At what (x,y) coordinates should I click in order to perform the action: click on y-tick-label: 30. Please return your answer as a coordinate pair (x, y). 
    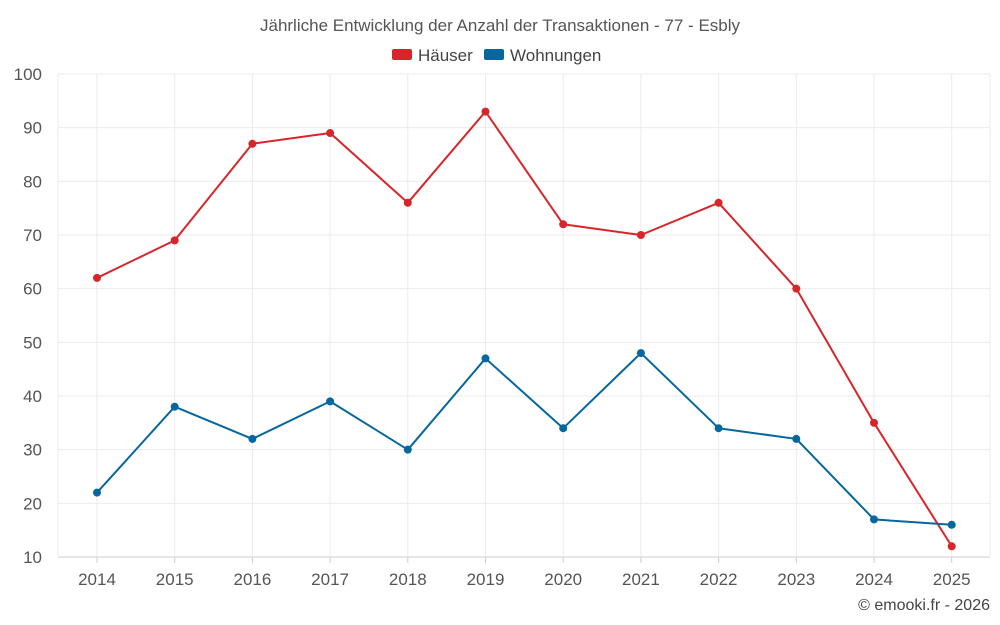
    Looking at the image, I should click on (32, 450).